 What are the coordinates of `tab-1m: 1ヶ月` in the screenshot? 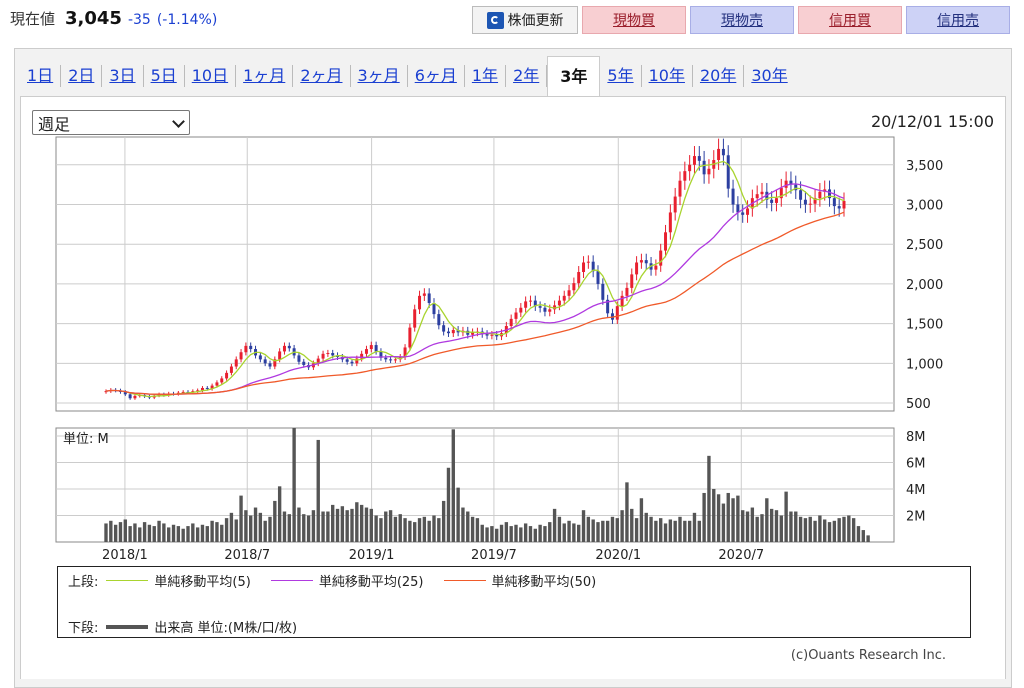 It's located at (265, 76).